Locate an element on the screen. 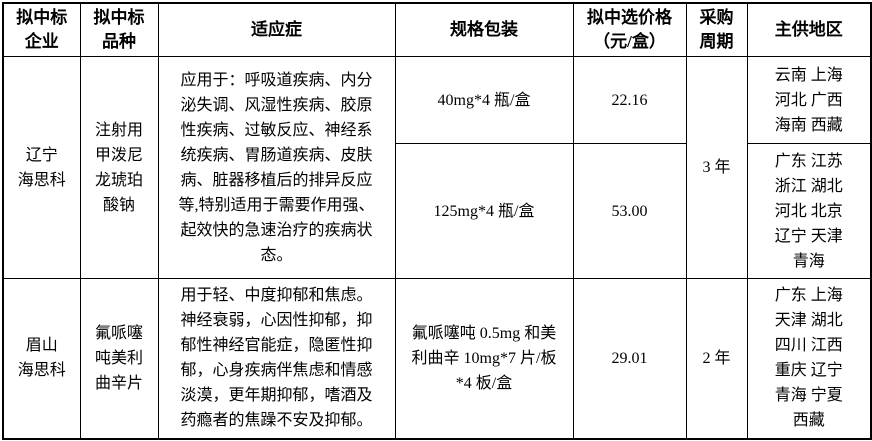 Image resolution: width=872 pixels, height=441 pixels. price-cell: 53.00 is located at coordinates (629, 211).